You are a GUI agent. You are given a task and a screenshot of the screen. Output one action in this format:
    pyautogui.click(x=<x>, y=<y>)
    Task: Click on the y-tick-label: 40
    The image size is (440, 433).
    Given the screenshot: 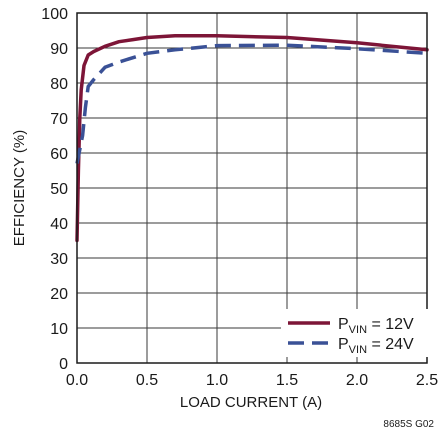 What is the action you would take?
    pyautogui.click(x=59, y=224)
    